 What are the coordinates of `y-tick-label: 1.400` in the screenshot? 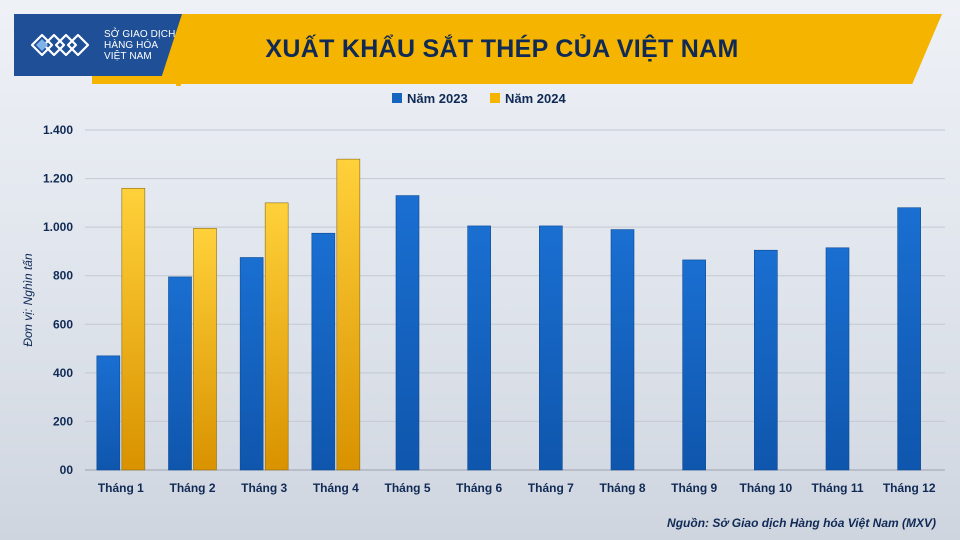 It's located at (58, 130).